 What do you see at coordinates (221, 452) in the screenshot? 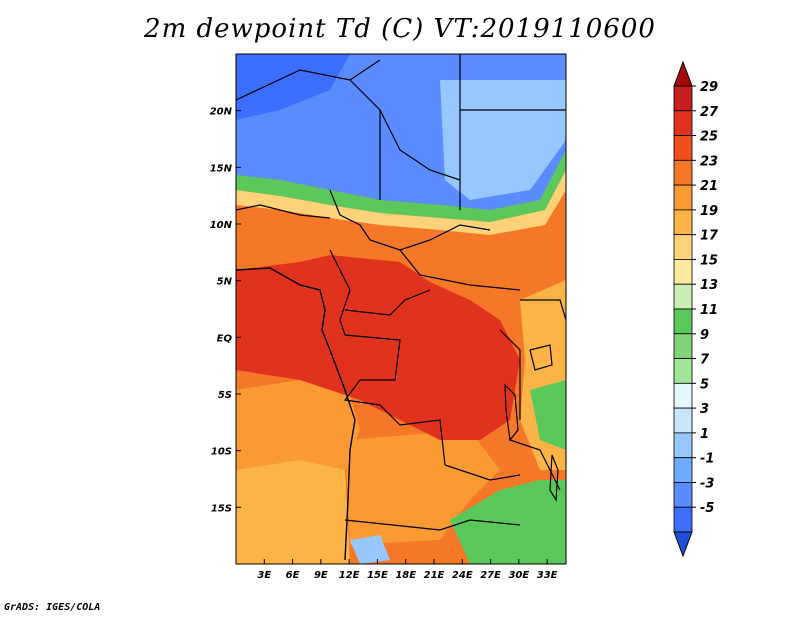
I see `y-tick-label: 10S` at bounding box center [221, 452].